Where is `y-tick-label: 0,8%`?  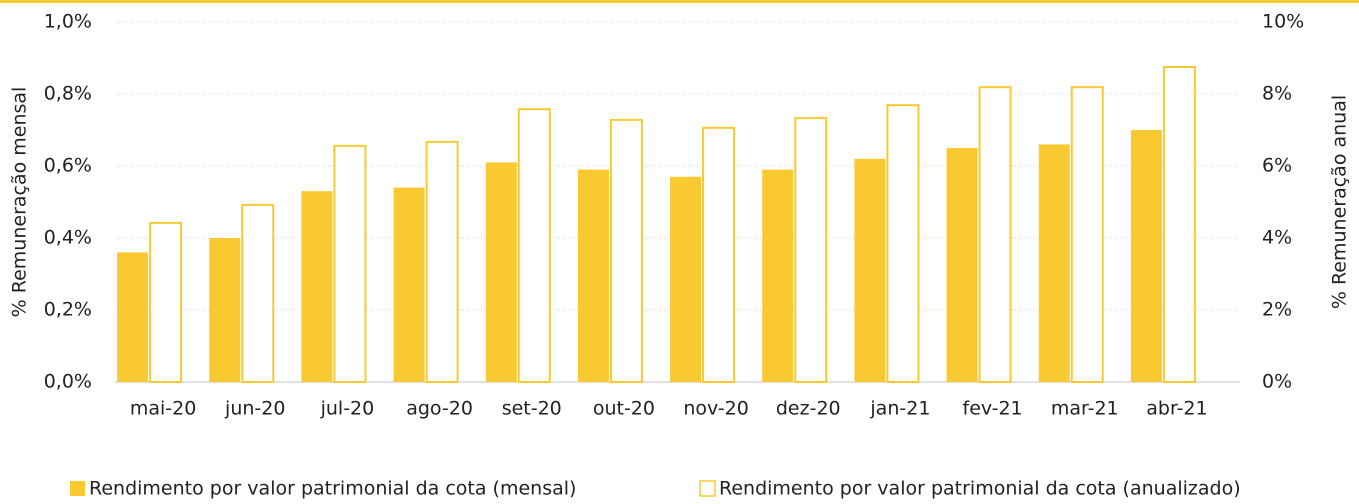
y-tick-label: 0,8% is located at coordinates (68, 94).